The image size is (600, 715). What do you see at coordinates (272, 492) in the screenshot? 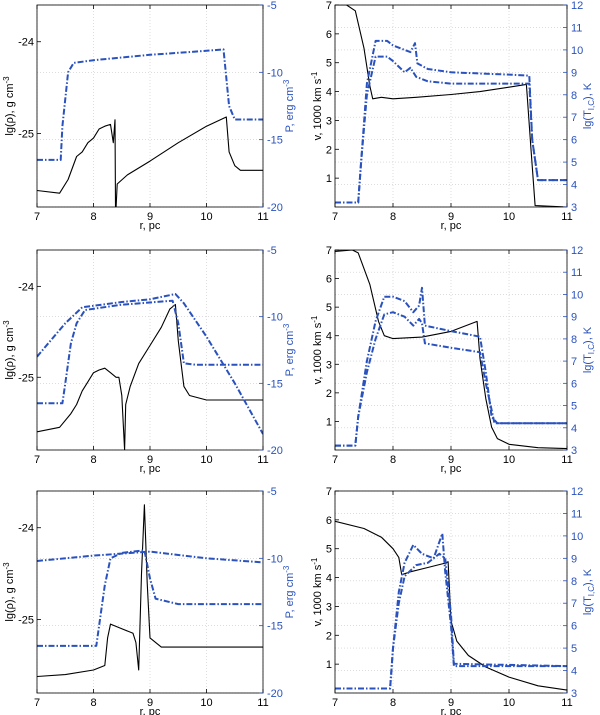
I see `y-right-tick-label: -5` at bounding box center [272, 492].